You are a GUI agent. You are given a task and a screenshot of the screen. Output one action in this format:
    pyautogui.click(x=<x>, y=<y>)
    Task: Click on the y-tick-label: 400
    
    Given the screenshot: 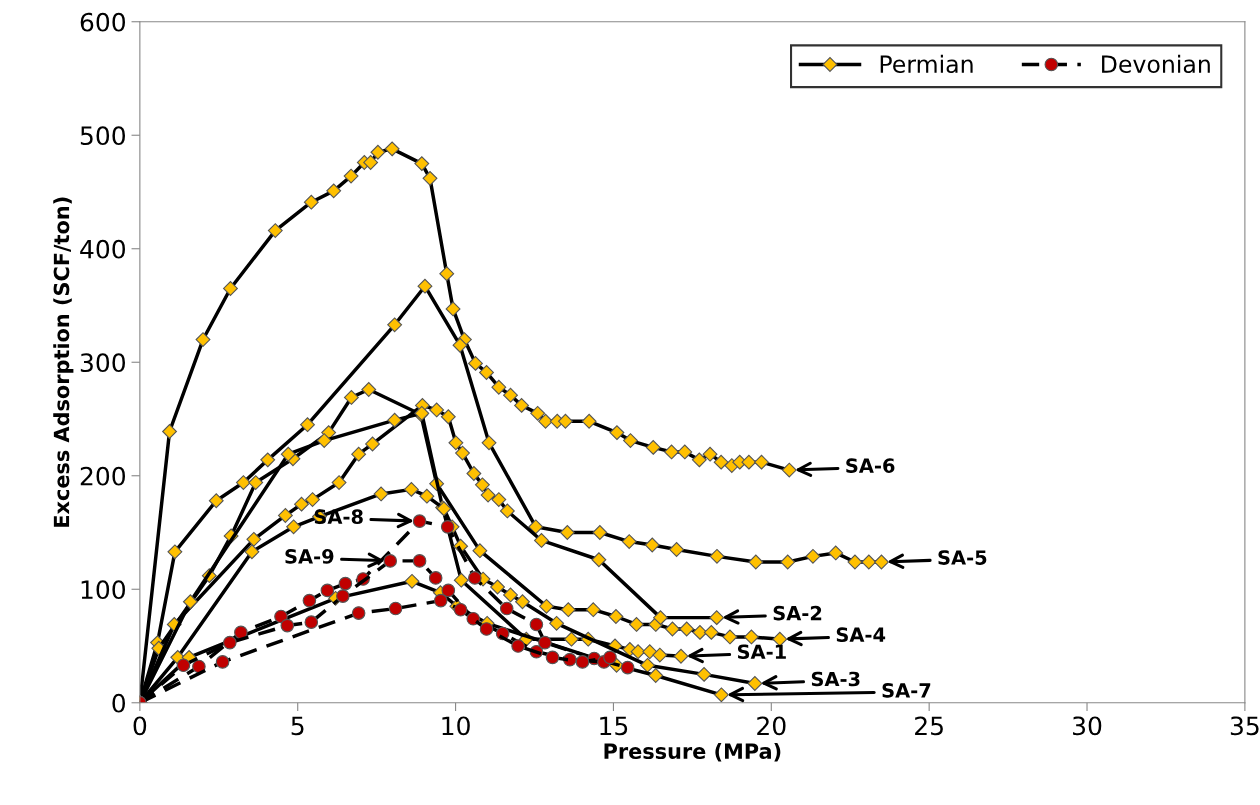 What is the action you would take?
    pyautogui.click(x=102, y=249)
    